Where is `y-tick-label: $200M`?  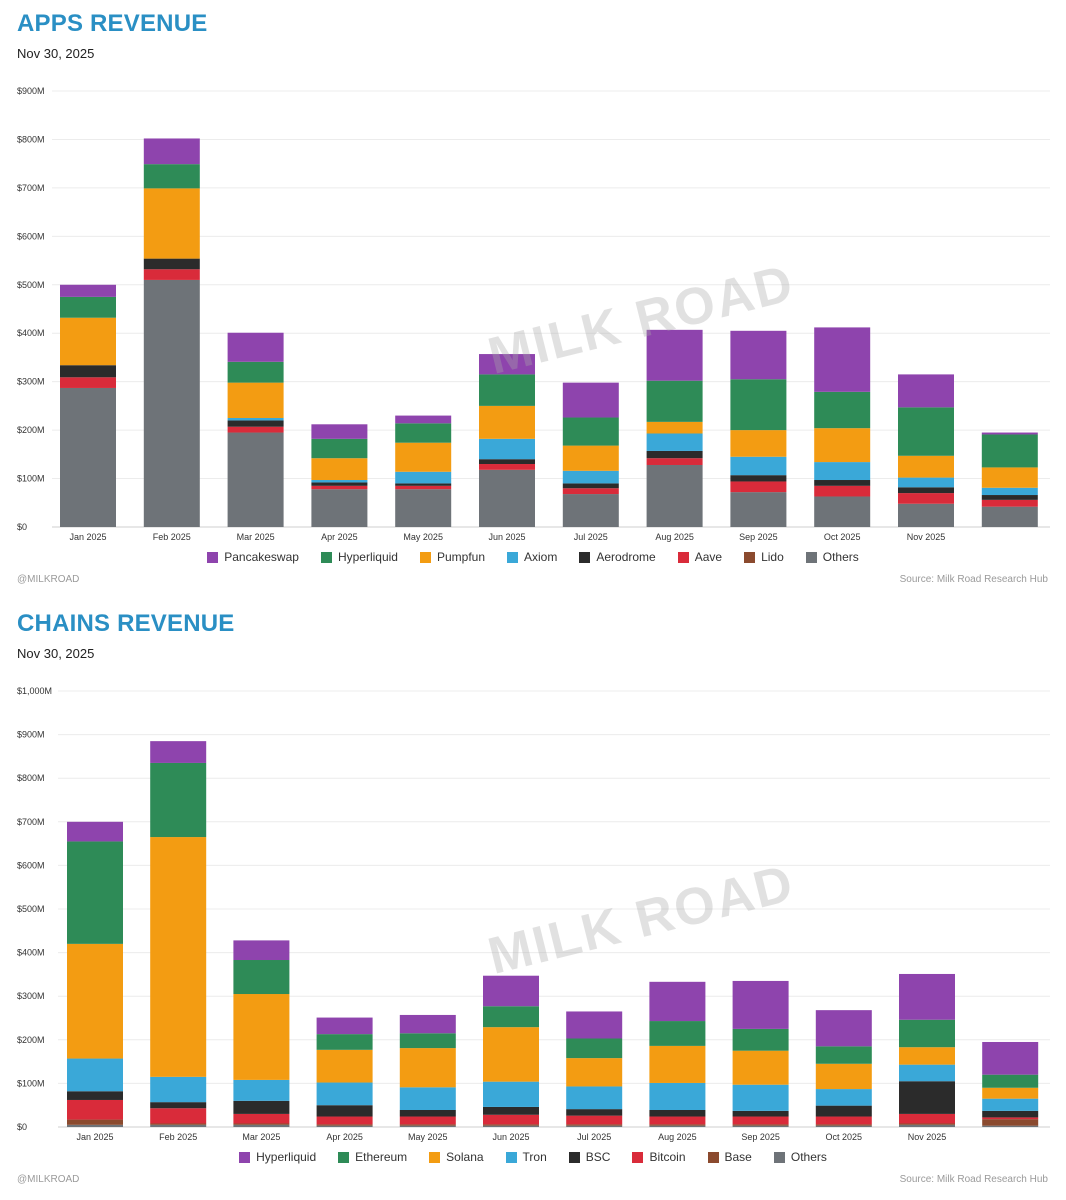
y-tick-label: $200M is located at coordinates (31, 1040).